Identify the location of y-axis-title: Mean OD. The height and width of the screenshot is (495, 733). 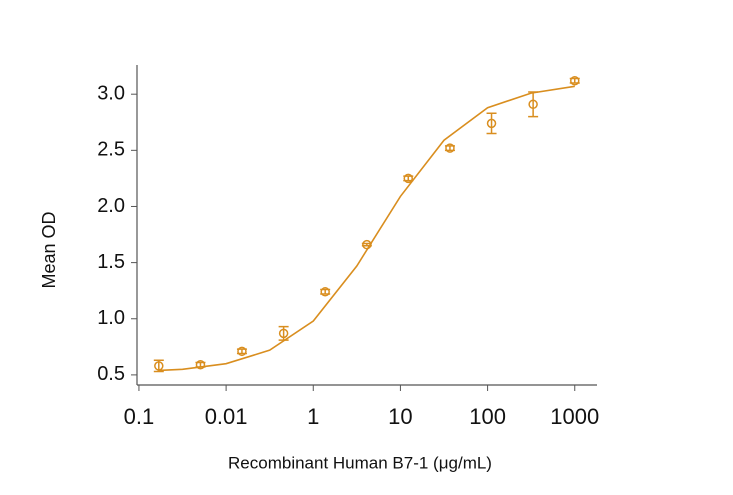
(49, 249).